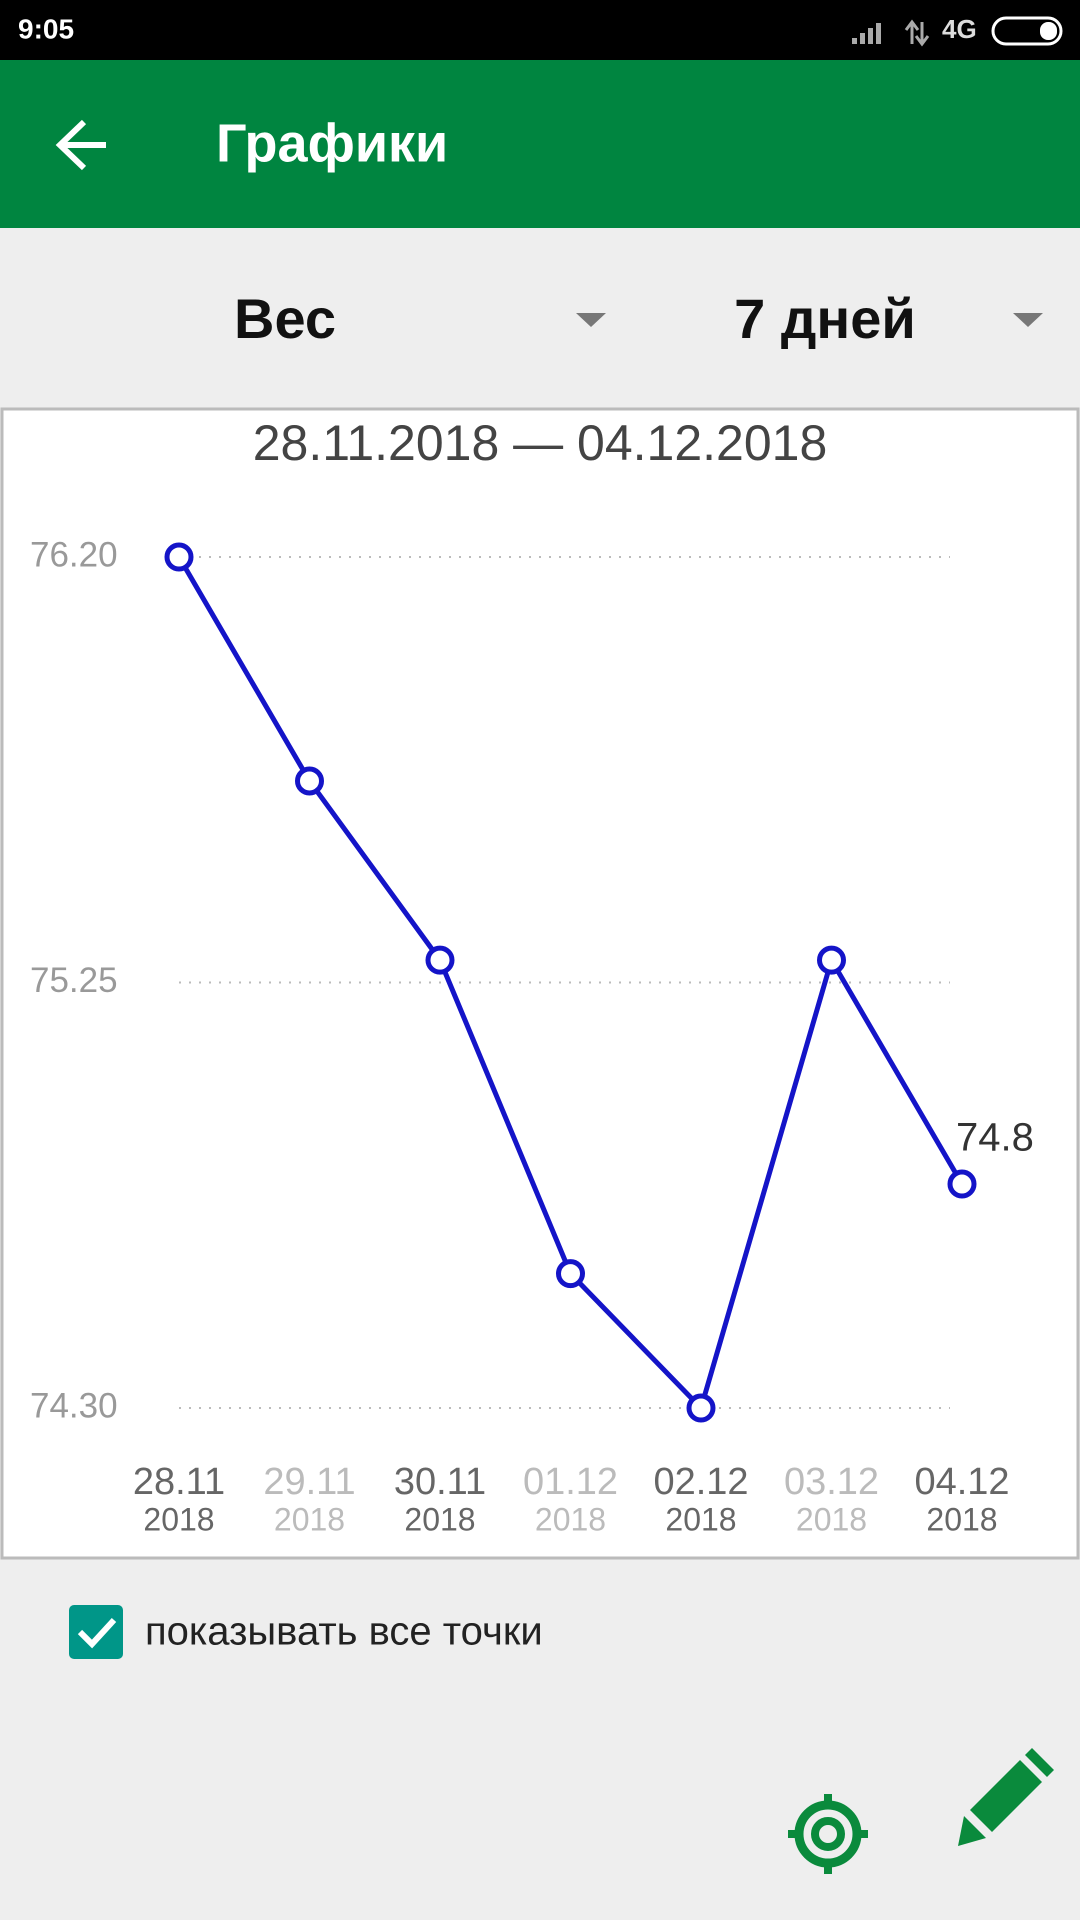 The height and width of the screenshot is (1920, 1080). Describe the element at coordinates (995, 1138) in the screenshot. I see `value-label: 74.8` at that location.